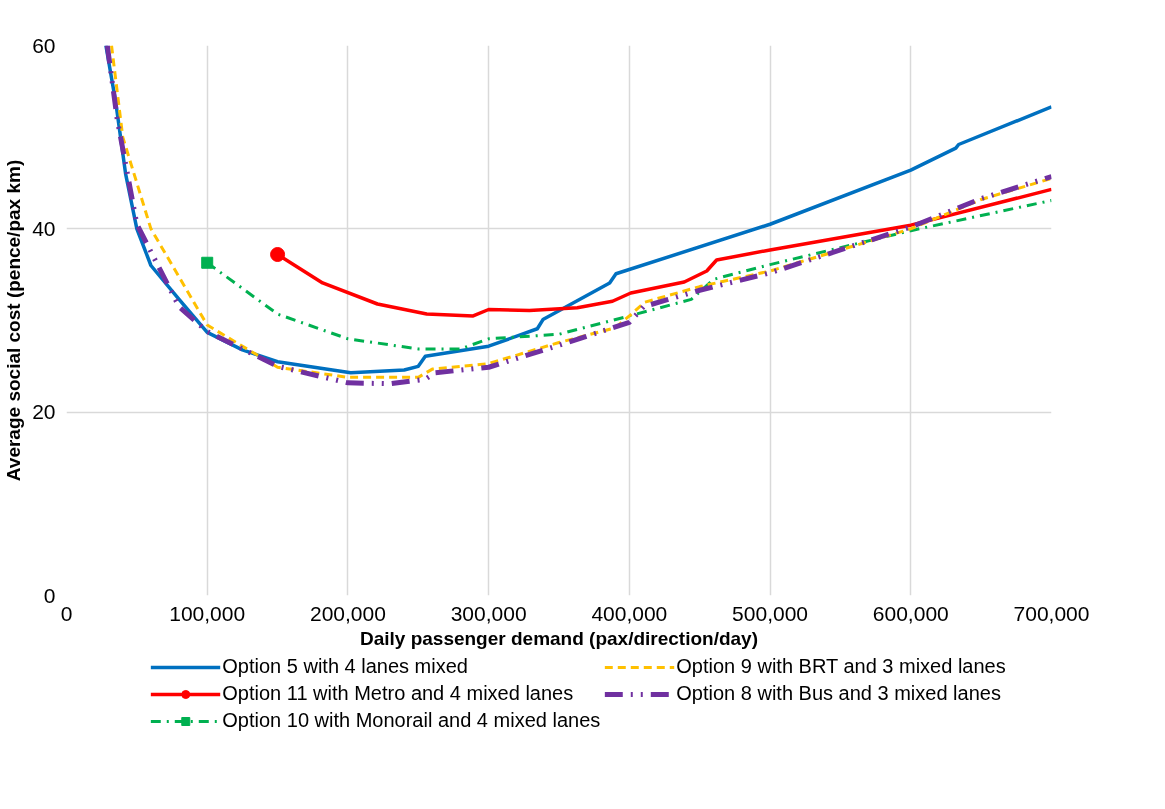 Image resolution: width=1165 pixels, height=809 pixels. Describe the element at coordinates (14, 320) in the screenshot. I see `y-axis-title: Average social cost (pence/pax km)` at that location.